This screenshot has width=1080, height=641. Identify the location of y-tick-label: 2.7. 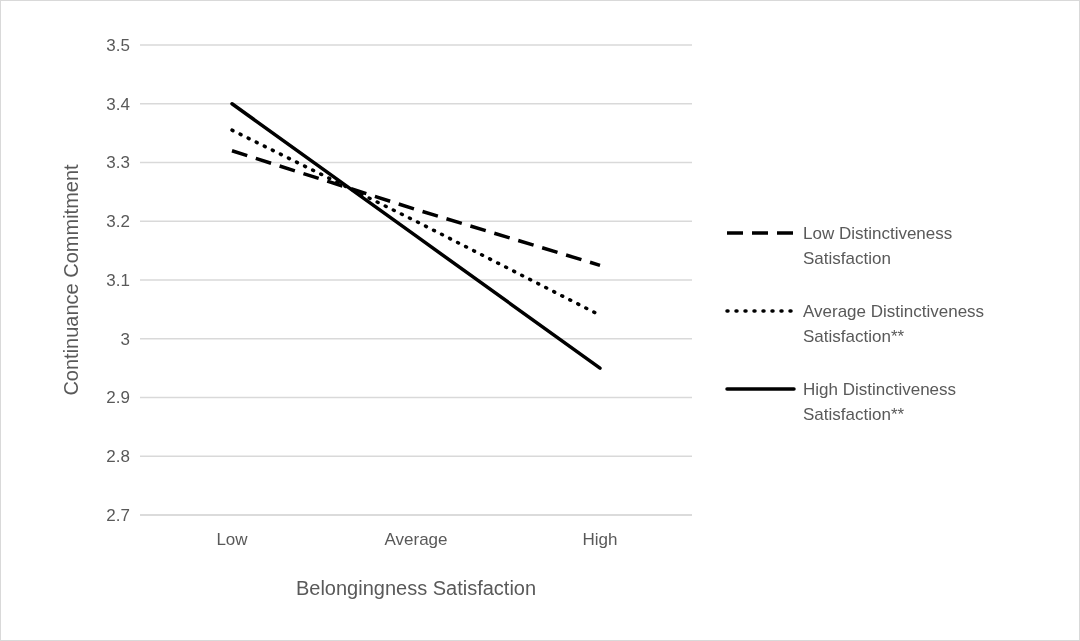
(118, 515).